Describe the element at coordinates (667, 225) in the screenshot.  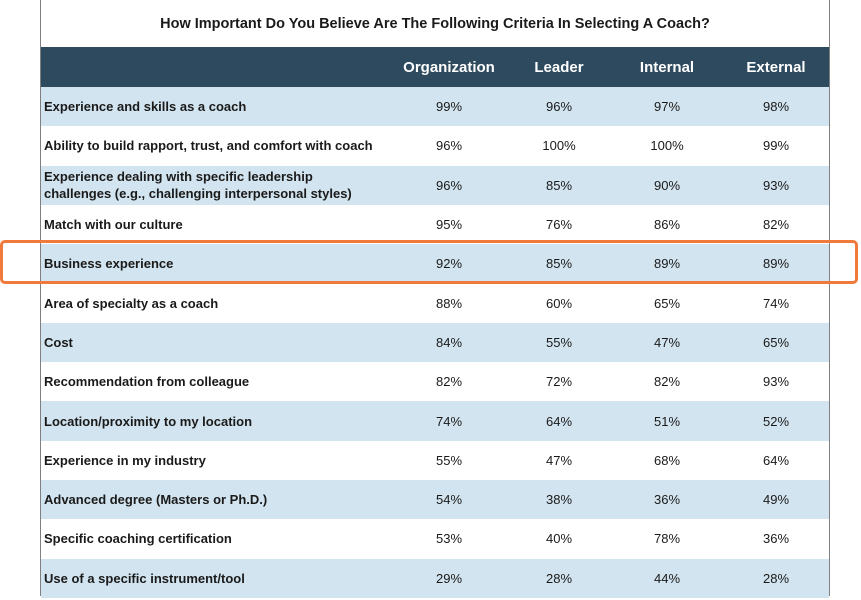
I see `value-cell-internal: 86%` at that location.